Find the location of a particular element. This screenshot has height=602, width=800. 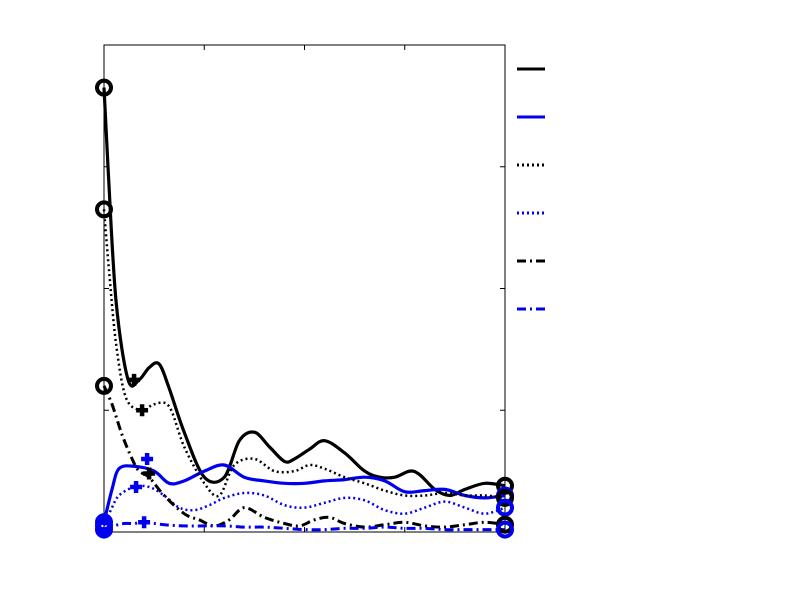

legend is located at coordinates (531, 189).